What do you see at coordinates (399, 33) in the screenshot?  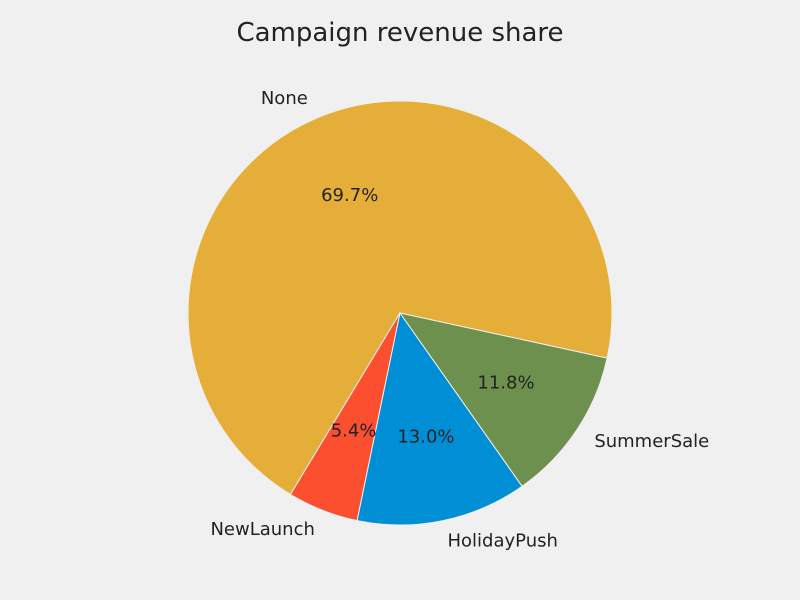 I see `chart-title: Campaign revenue share` at bounding box center [399, 33].